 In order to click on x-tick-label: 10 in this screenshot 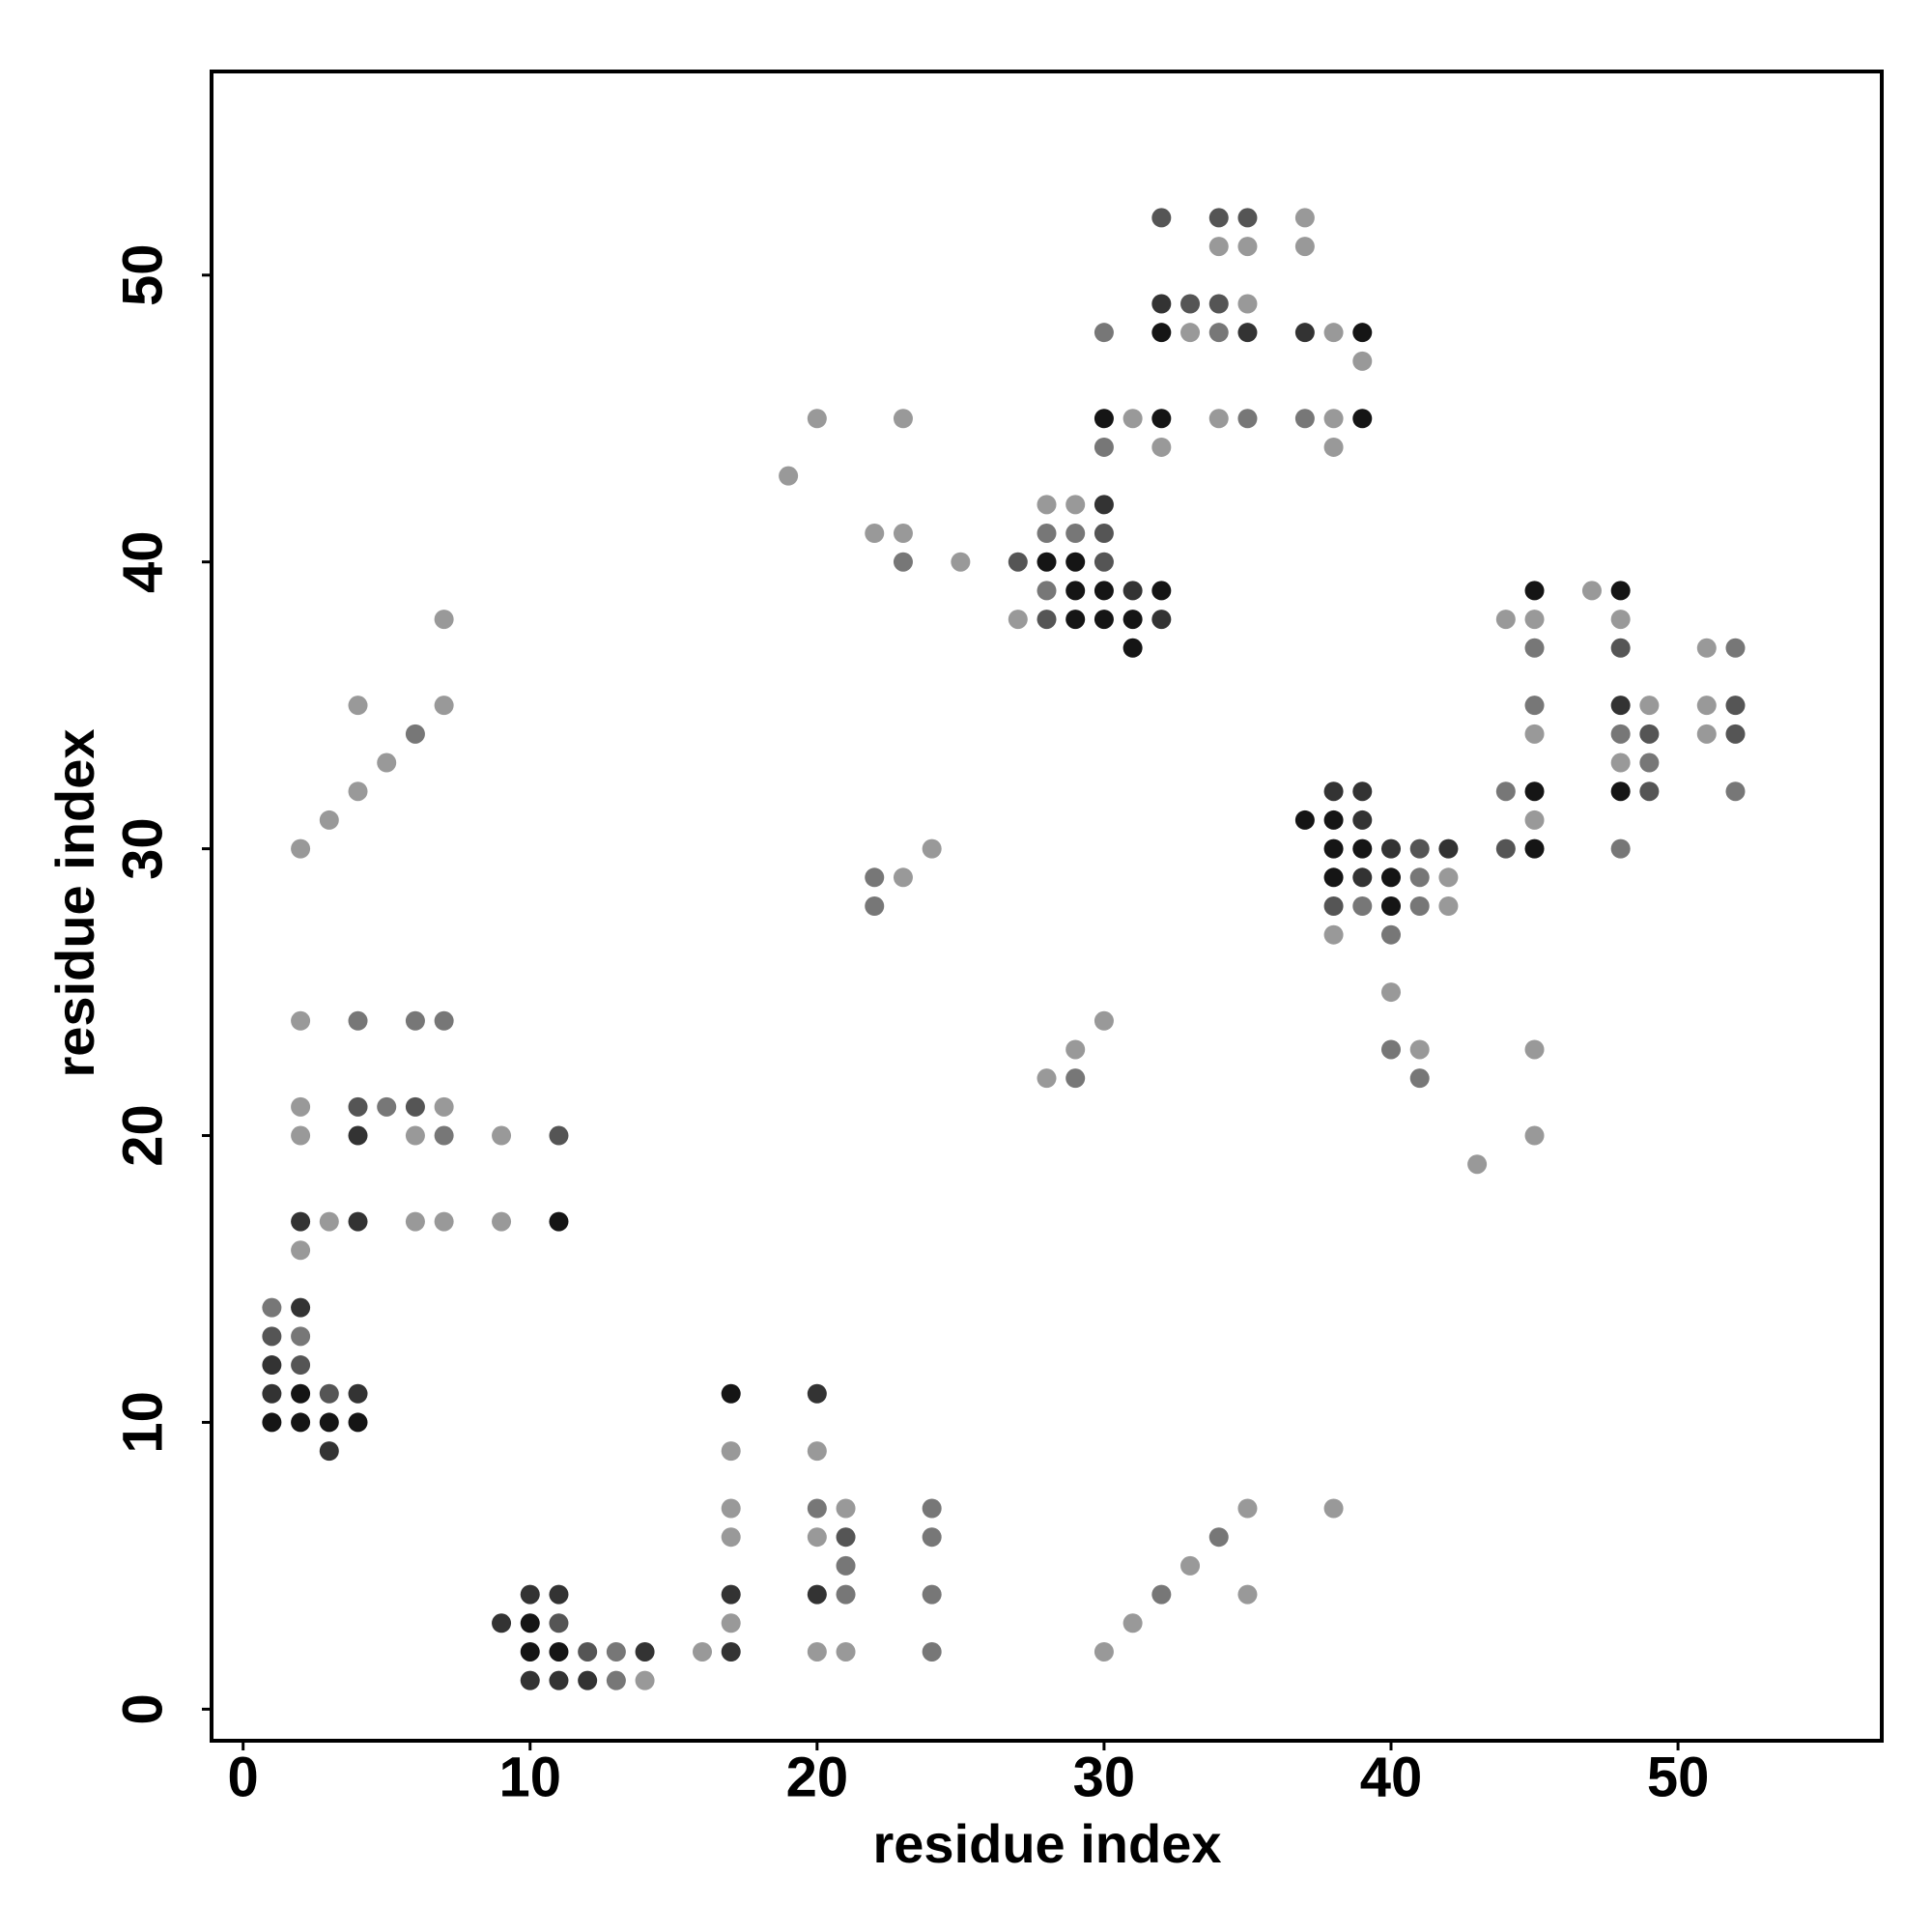, I will do `click(529, 1777)`.